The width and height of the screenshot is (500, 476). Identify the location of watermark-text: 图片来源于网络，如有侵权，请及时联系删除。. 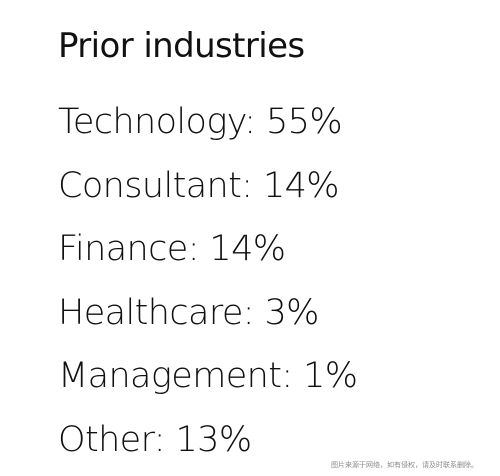
(404, 465).